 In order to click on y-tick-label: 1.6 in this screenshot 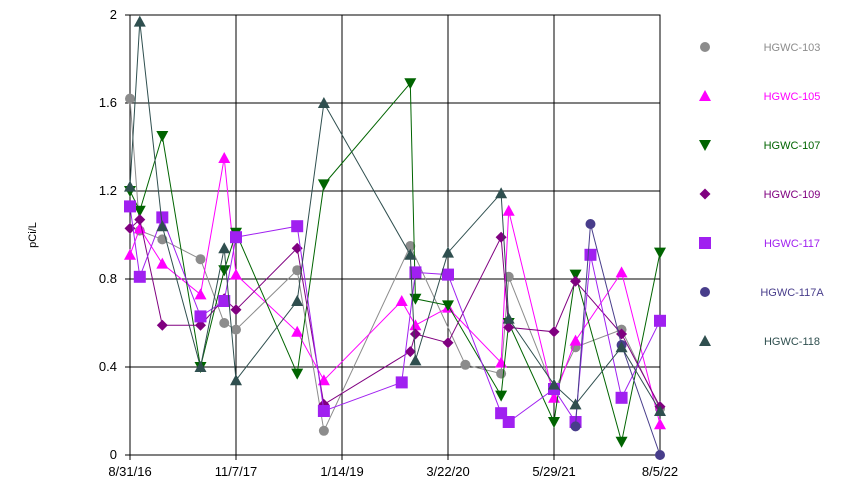, I will do `click(108, 102)`.